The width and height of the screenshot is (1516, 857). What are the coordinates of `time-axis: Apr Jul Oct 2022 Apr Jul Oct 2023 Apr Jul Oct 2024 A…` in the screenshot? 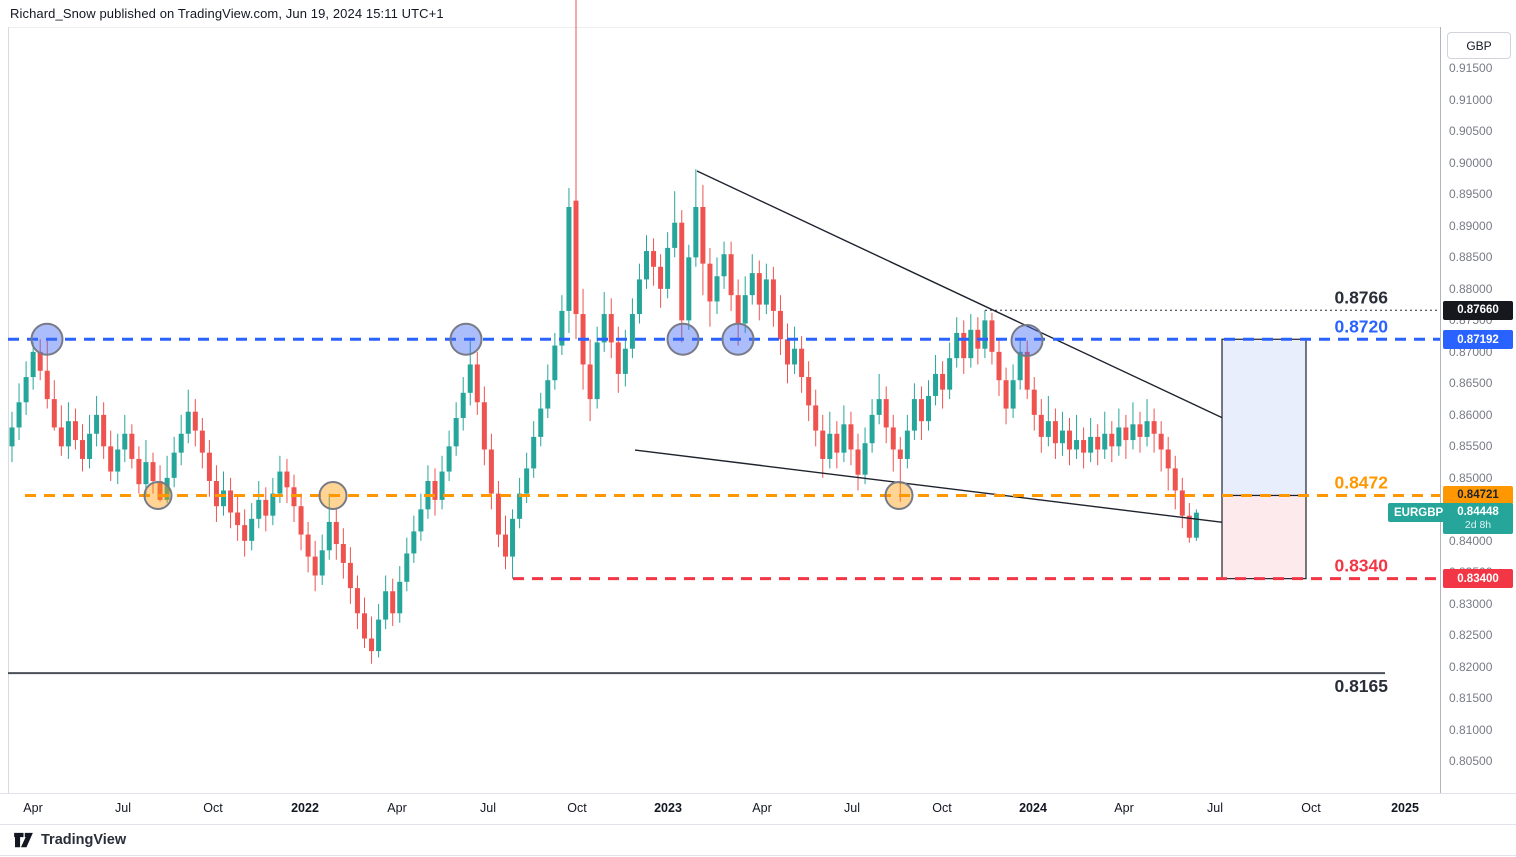 It's located at (758, 809).